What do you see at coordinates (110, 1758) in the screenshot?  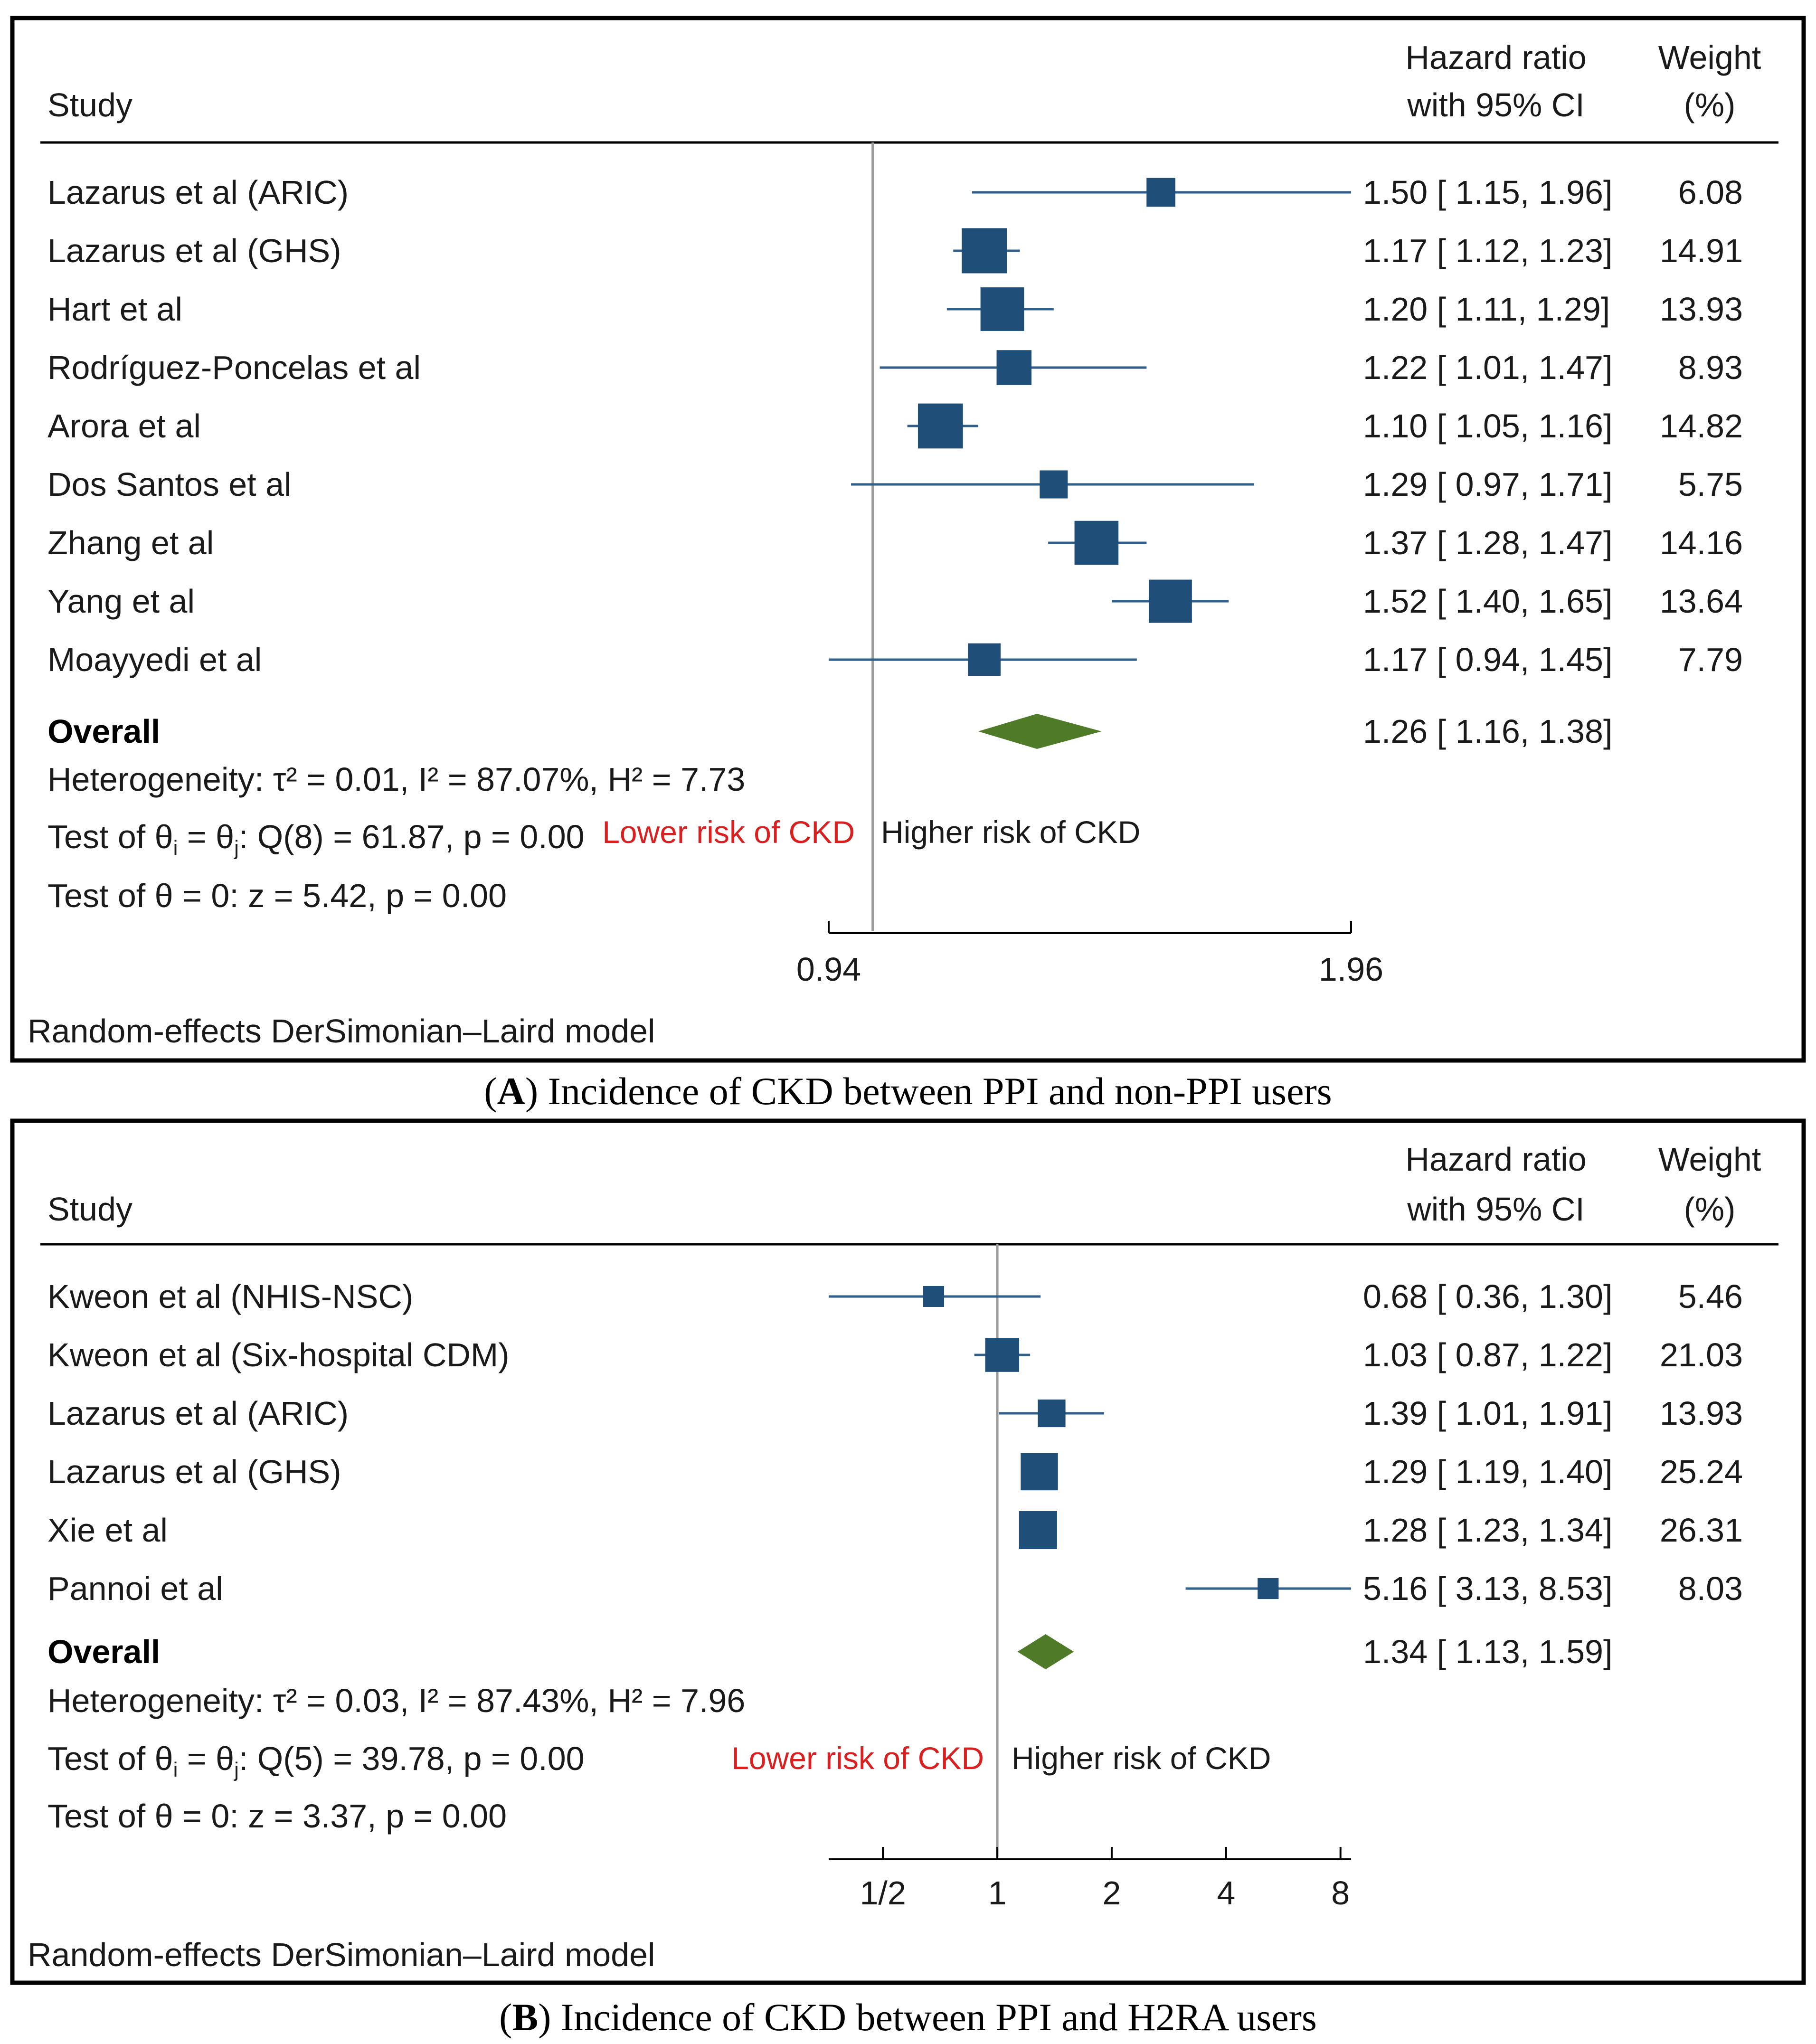 I see `homogeneity-test-part: Test of θ` at bounding box center [110, 1758].